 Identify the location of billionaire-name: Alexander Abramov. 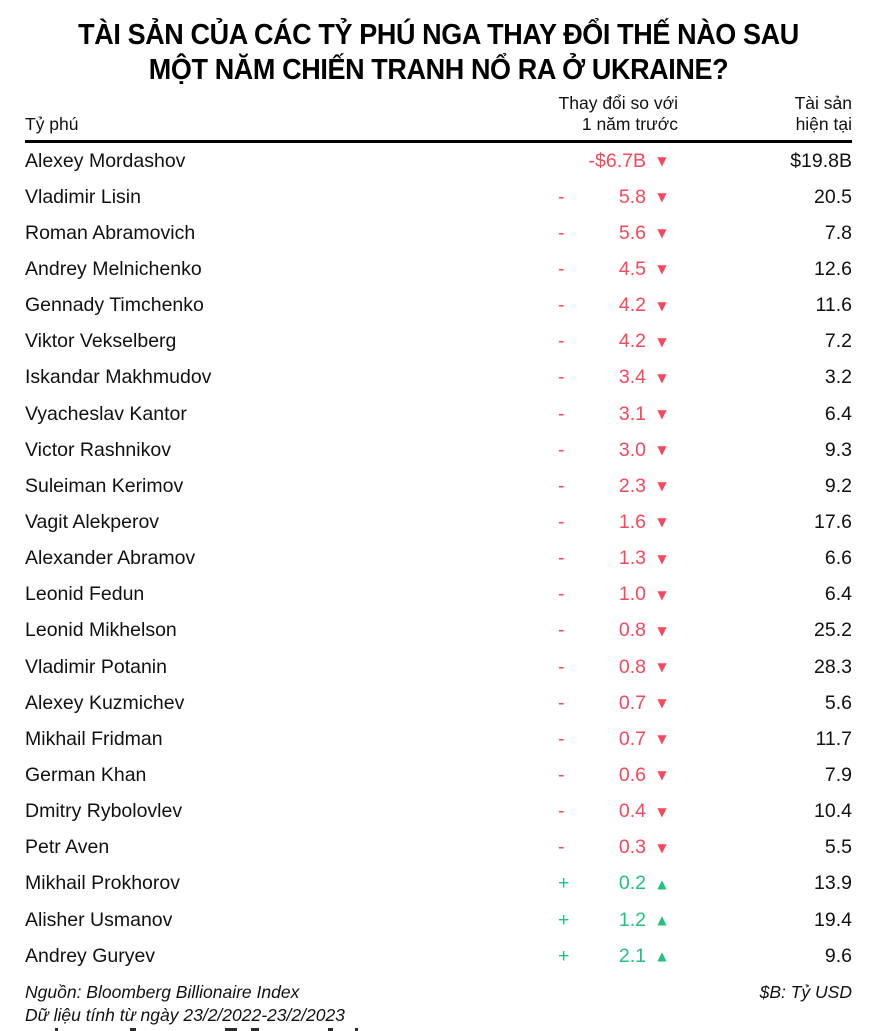
(110, 558).